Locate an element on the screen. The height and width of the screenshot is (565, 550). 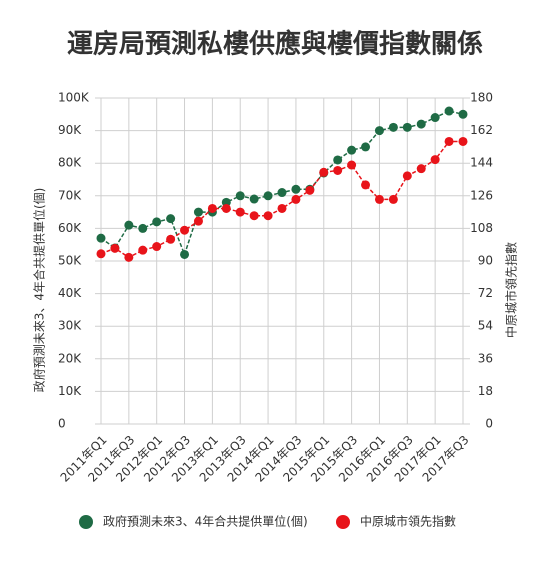
y2-tick-label: 144 is located at coordinates (481, 163).